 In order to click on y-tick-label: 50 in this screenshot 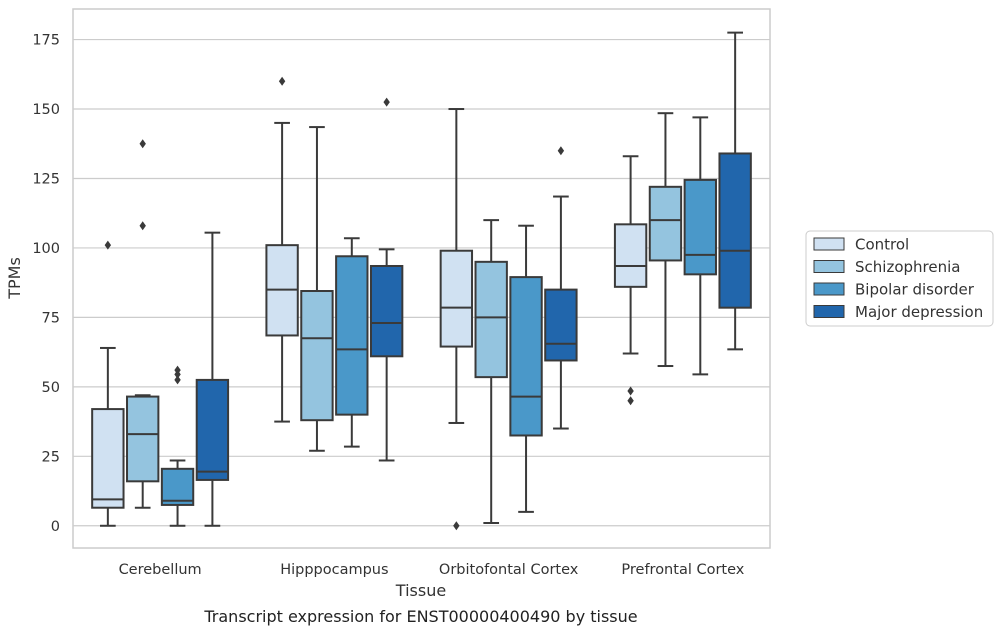, I will do `click(51, 388)`.